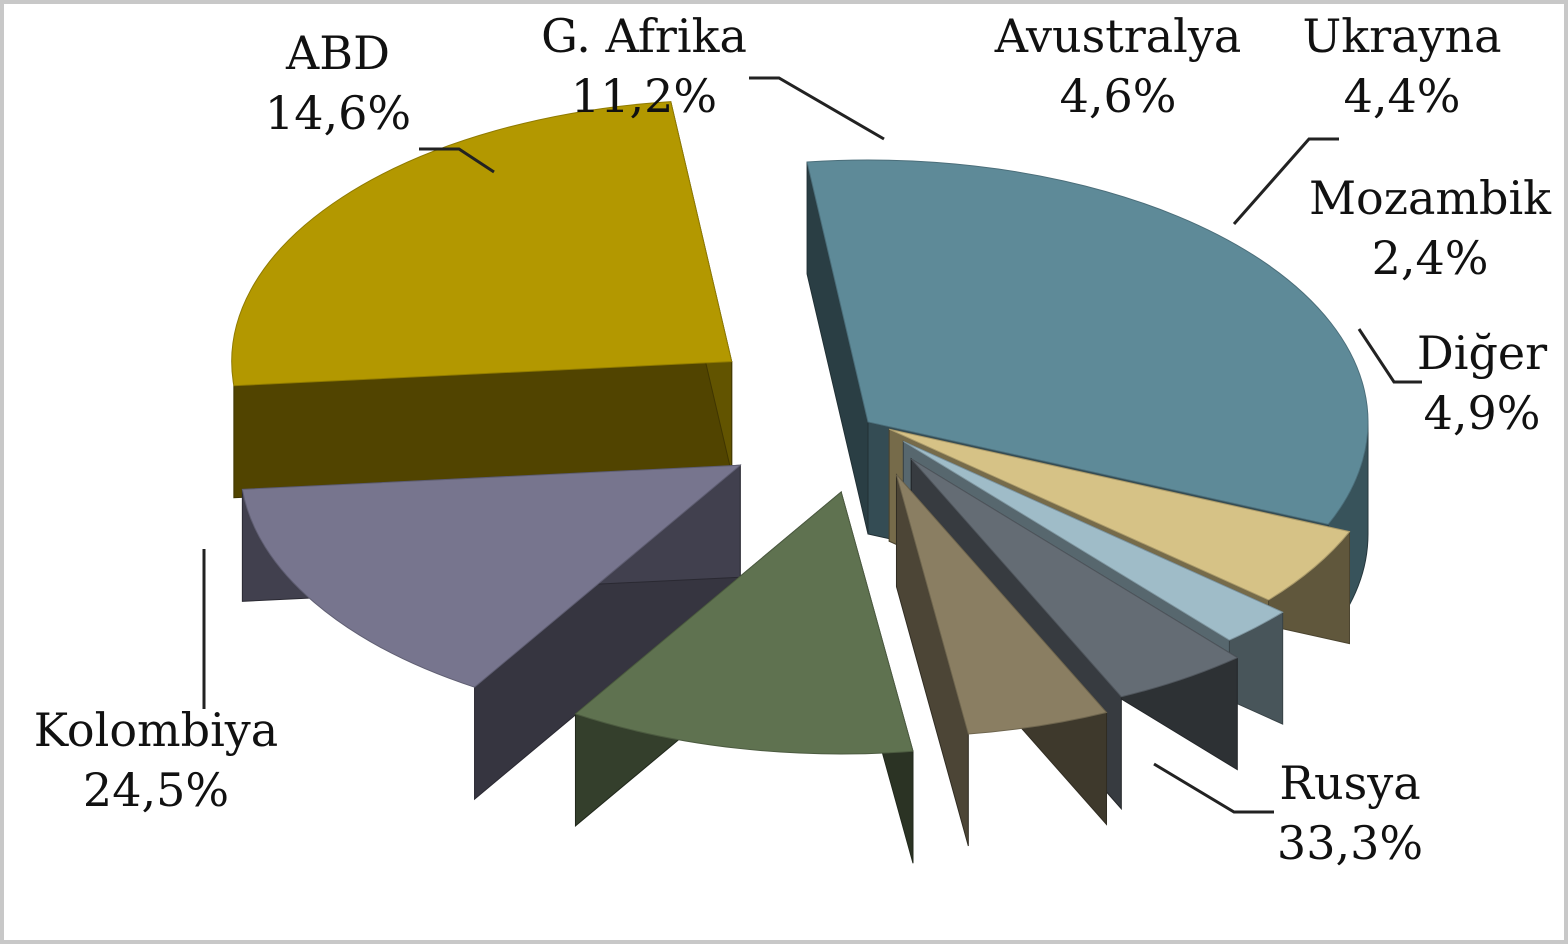 The height and width of the screenshot is (948, 1568). Describe the element at coordinates (156, 790) in the screenshot. I see `data-label-value: 24,5%` at that location.